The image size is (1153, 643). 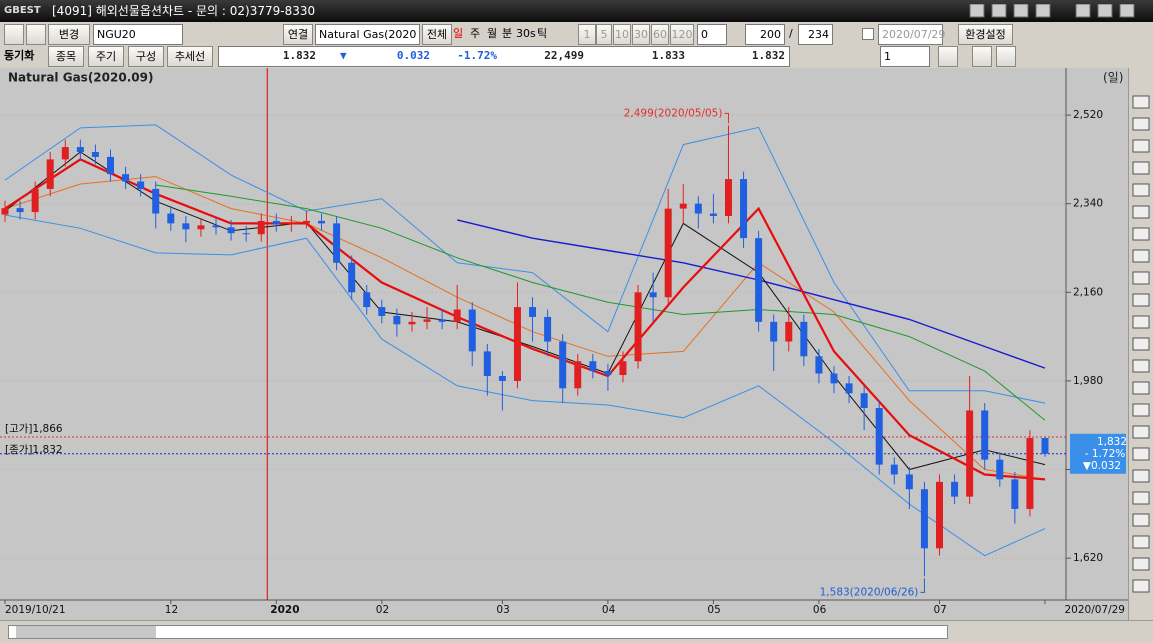 I want to click on toolbar-item: 120, so click(x=682, y=34).